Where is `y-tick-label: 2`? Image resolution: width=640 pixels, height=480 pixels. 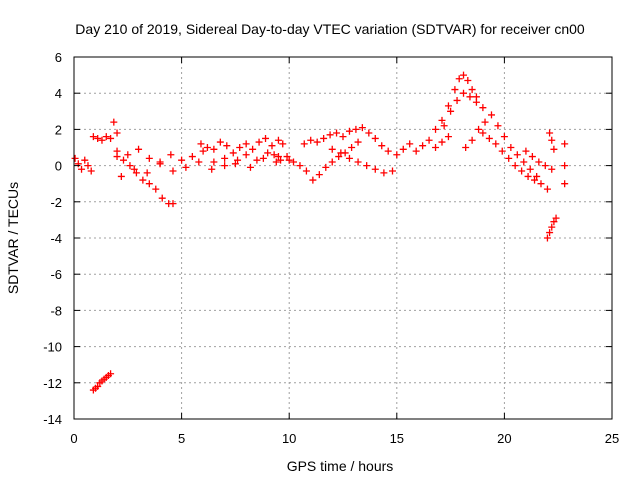
y-tick-label: 2 is located at coordinates (58, 129).